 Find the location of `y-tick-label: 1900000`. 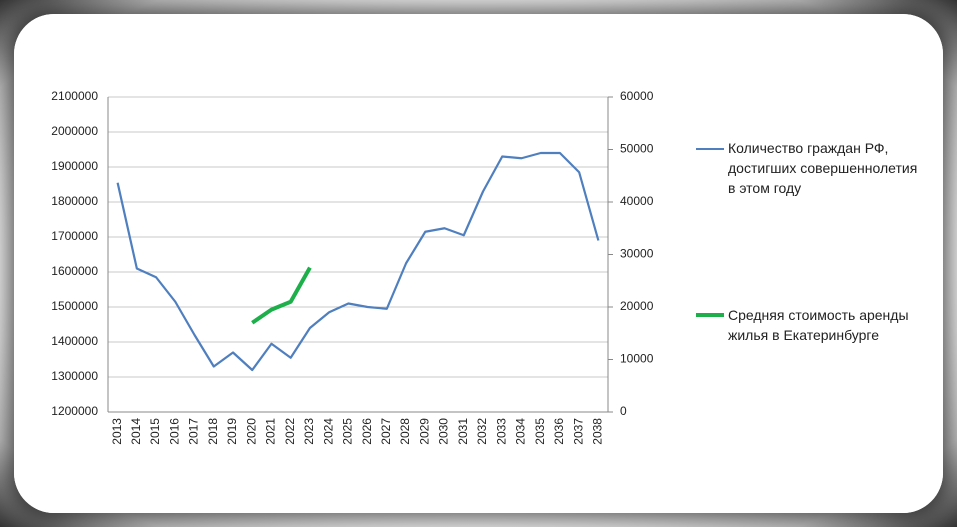

y-tick-label: 1900000 is located at coordinates (74, 166).